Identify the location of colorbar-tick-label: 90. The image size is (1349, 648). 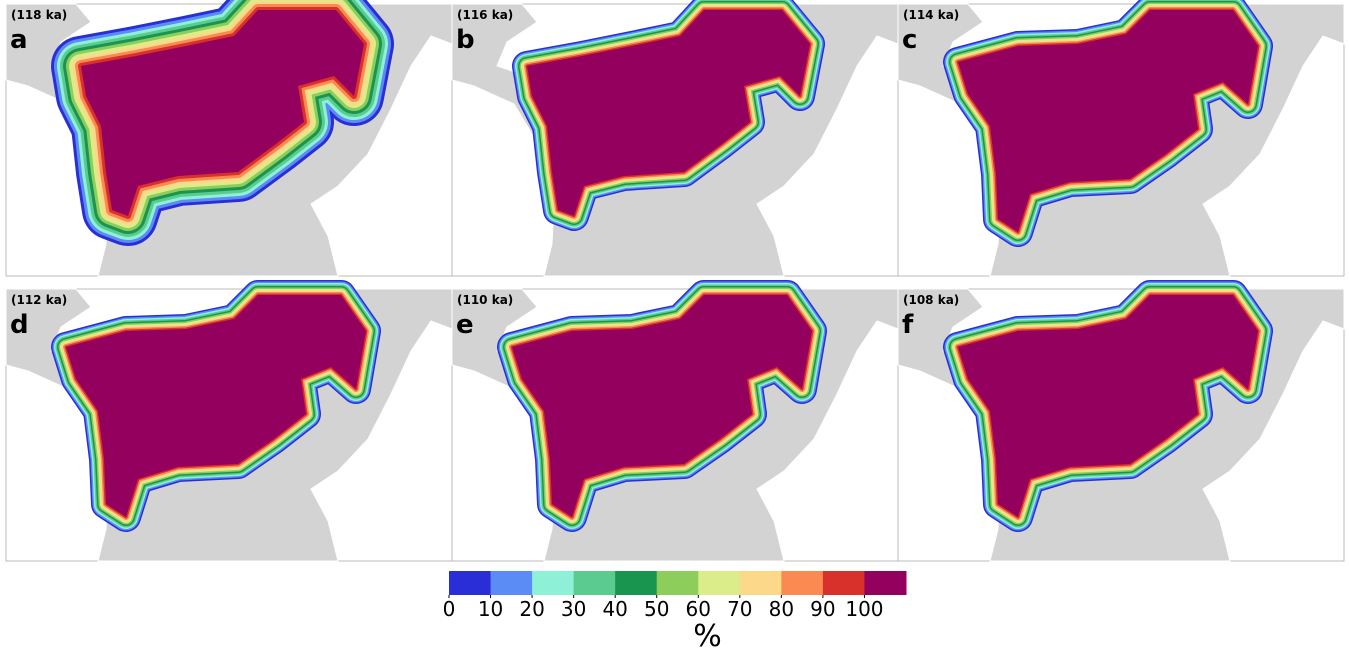
(822, 609).